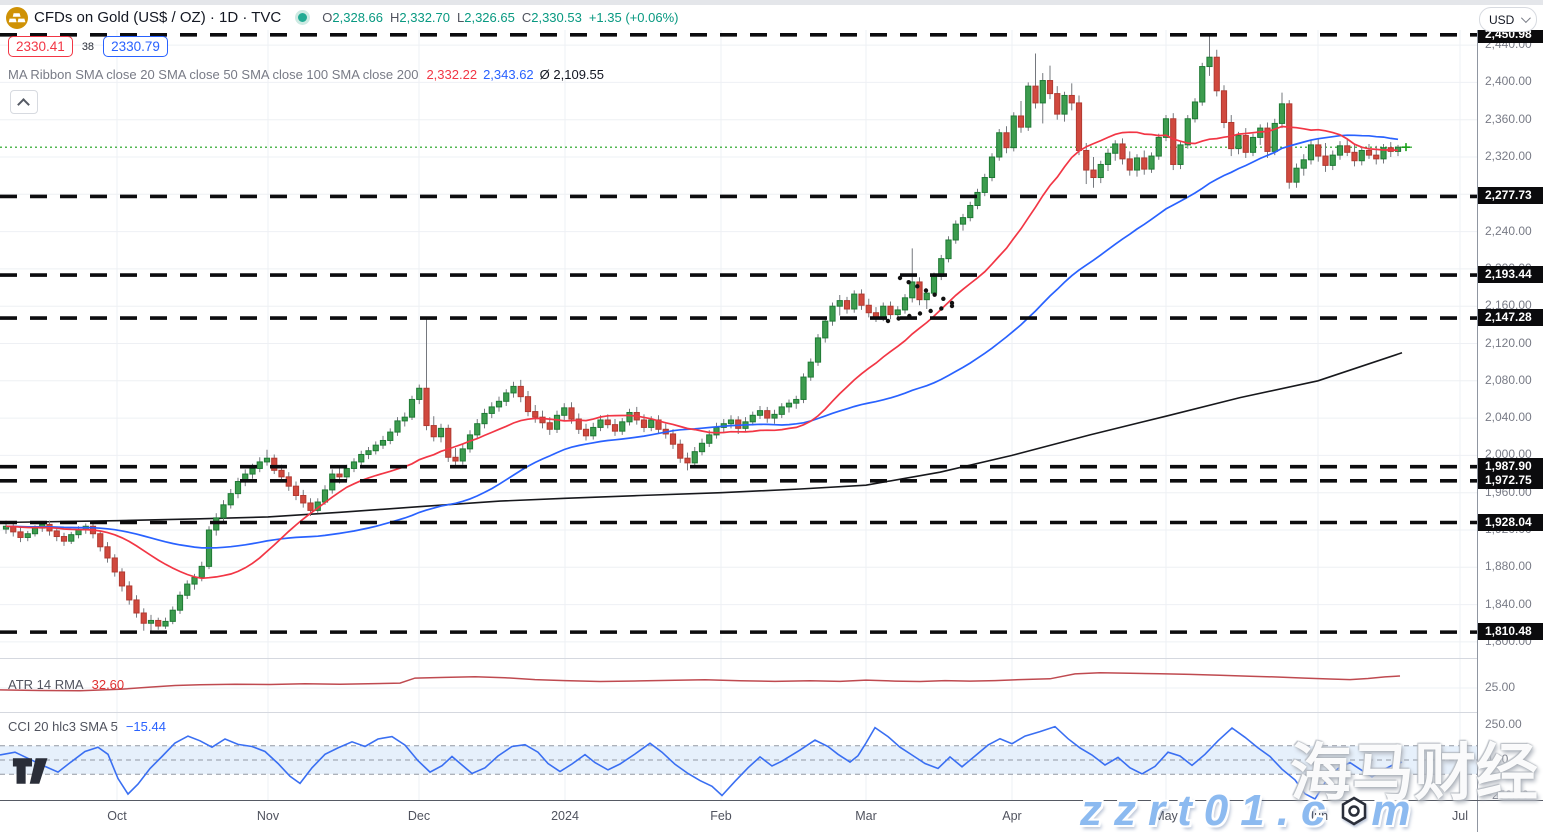 This screenshot has width=1543, height=832. I want to click on gear-icon, so click(1354, 811).